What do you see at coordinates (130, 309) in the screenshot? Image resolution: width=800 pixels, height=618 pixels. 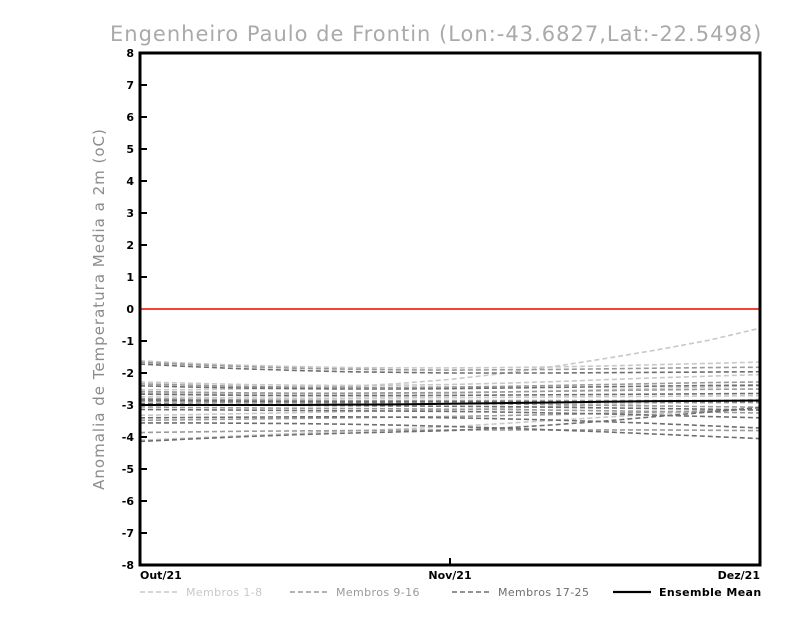 I see `y-tick-label: 0` at bounding box center [130, 309].